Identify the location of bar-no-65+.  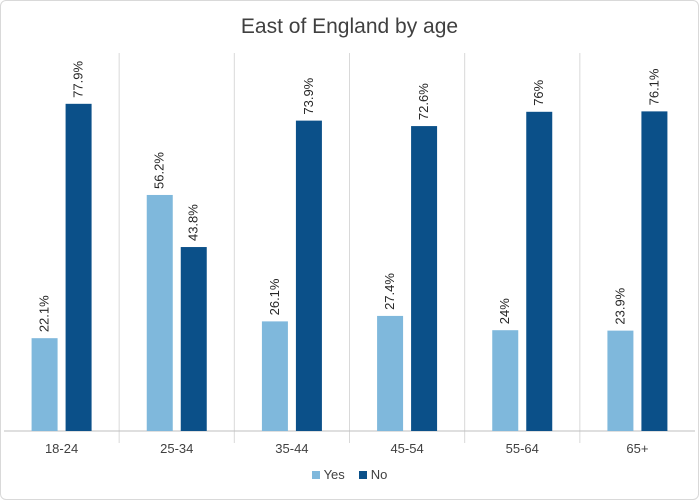
(654, 271).